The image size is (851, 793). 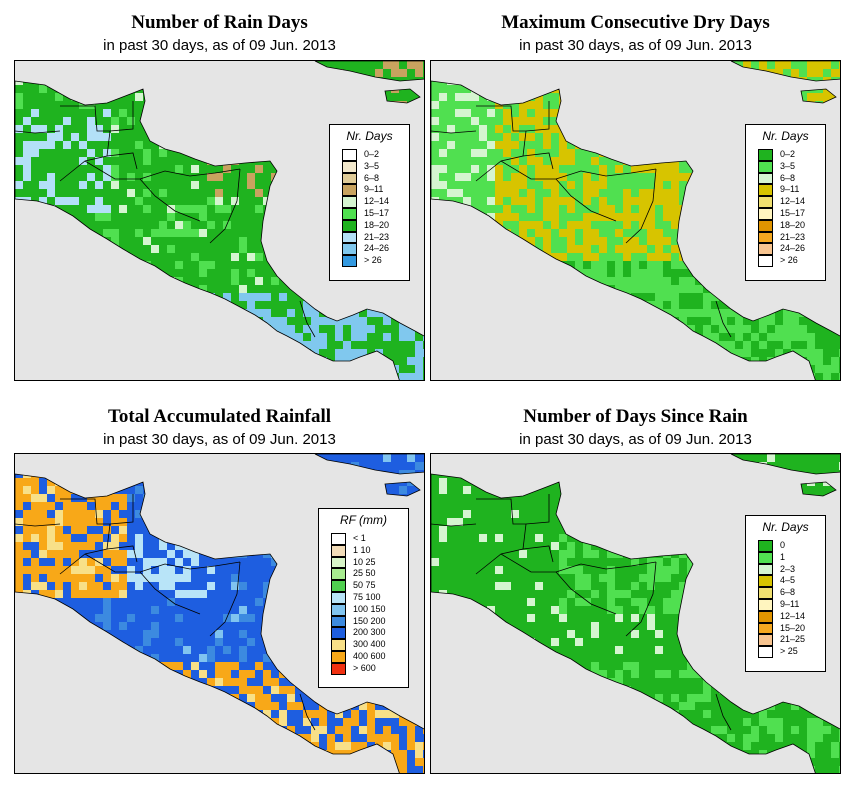 What do you see at coordinates (219, 416) in the screenshot?
I see `panel-title: Total Accumulated Rainfall` at bounding box center [219, 416].